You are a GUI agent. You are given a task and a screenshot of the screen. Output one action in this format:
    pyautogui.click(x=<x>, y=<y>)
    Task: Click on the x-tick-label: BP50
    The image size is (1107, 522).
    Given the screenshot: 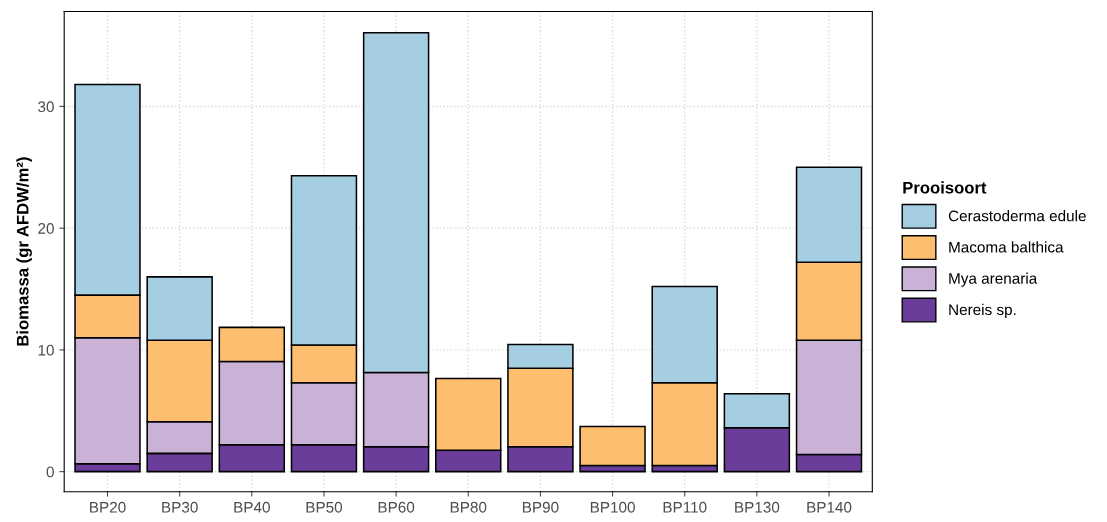 What is the action you would take?
    pyautogui.click(x=324, y=507)
    